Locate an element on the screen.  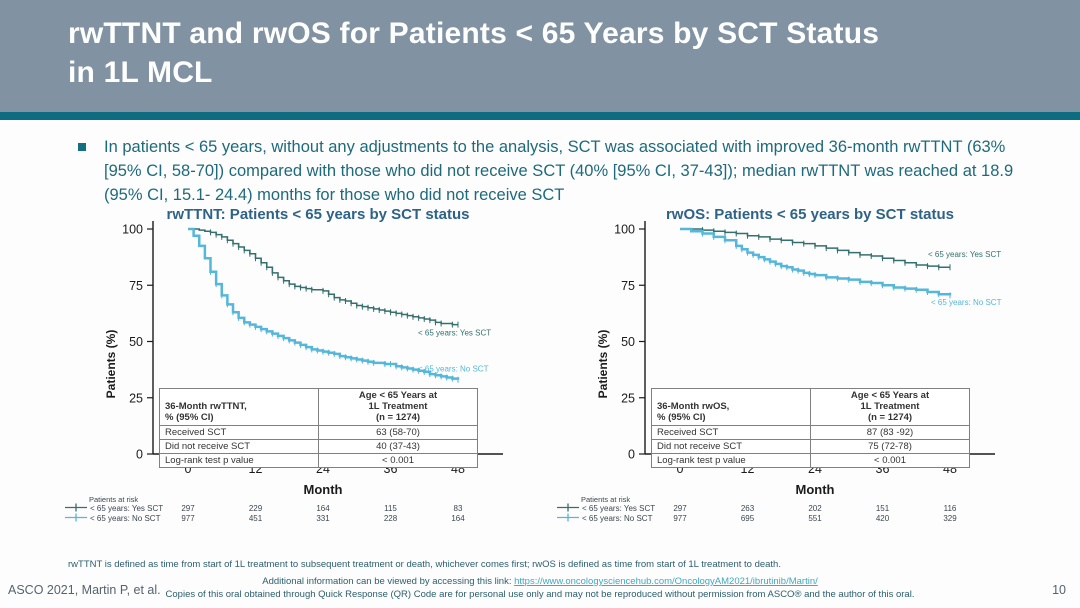
at-risk-value: 83 is located at coordinates (458, 508).